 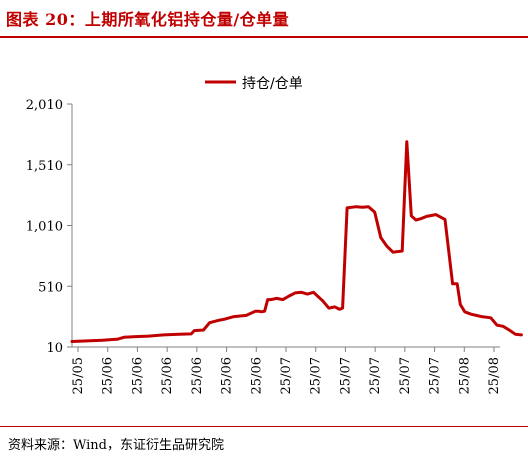 I want to click on y-tick-label: 510, so click(x=50, y=287).